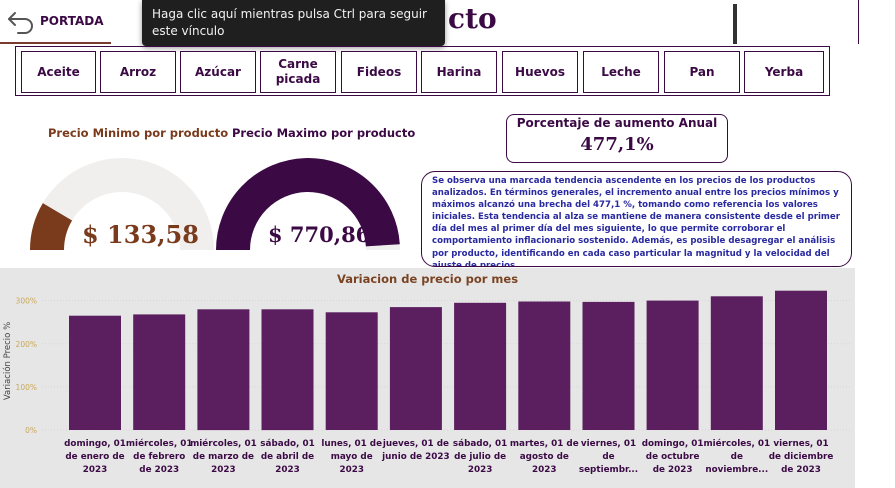 This screenshot has height=488, width=895. What do you see at coordinates (735, 24) in the screenshot?
I see `text-cursor` at bounding box center [735, 24].